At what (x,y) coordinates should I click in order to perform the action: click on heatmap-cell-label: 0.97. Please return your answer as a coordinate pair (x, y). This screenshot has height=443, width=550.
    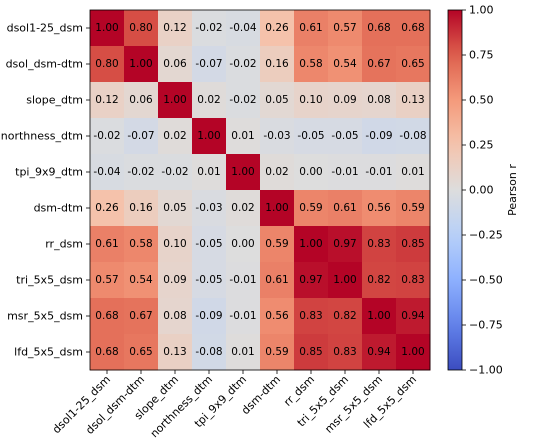
    Looking at the image, I should click on (310, 280).